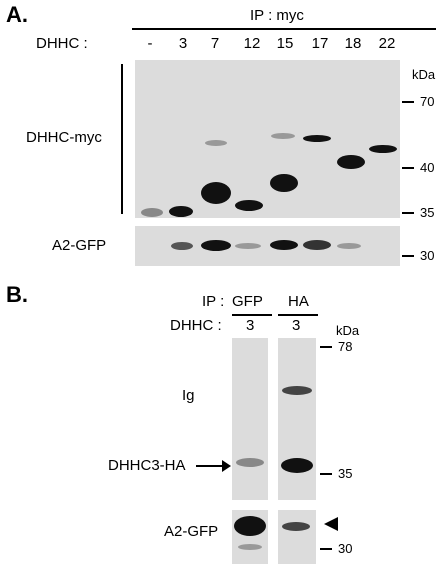 The height and width of the screenshot is (566, 442). What do you see at coordinates (250, 537) in the screenshot?
I see `panel-b-gfp-bottom-blot` at bounding box center [250, 537].